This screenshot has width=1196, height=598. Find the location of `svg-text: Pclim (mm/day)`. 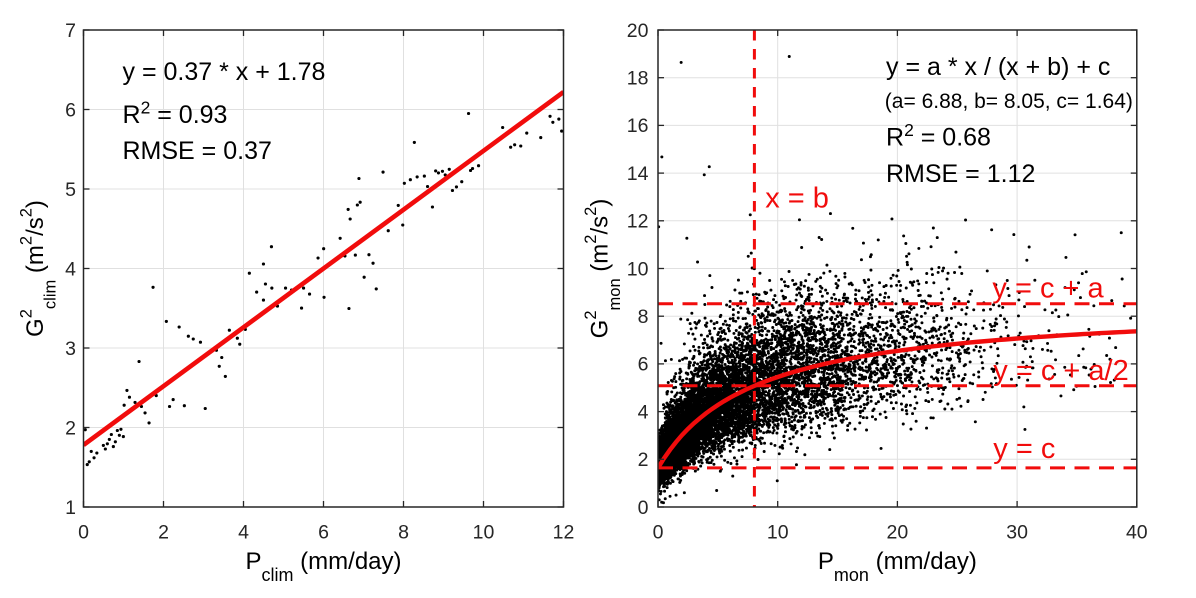

svg-text: Pclim (mm/day) is located at coordinates (323, 566).